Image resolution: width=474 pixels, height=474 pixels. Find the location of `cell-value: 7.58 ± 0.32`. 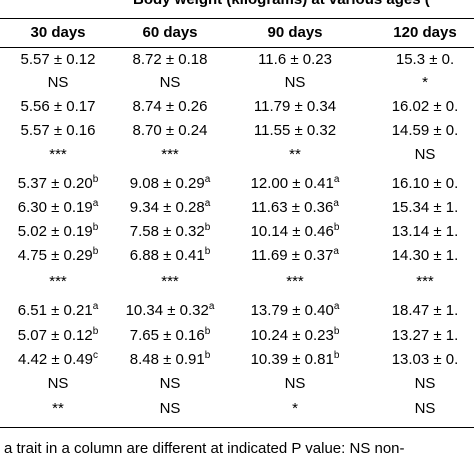

cell-value: 7.58 ± 0.32 is located at coordinates (167, 231).